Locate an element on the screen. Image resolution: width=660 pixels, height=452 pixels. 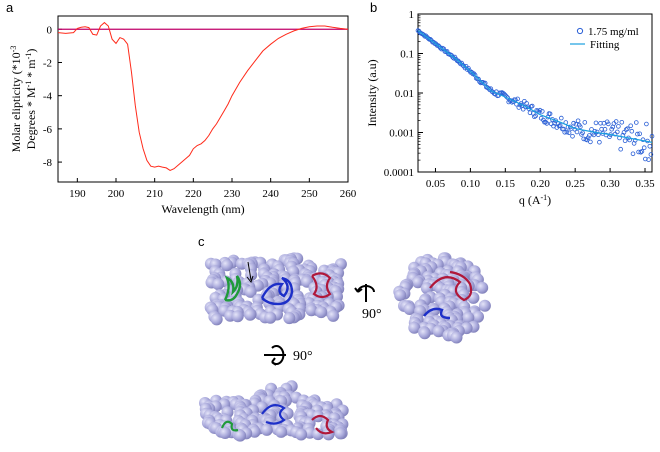
saxs-x-tick-label: 0.30 is located at coordinates (610, 184).